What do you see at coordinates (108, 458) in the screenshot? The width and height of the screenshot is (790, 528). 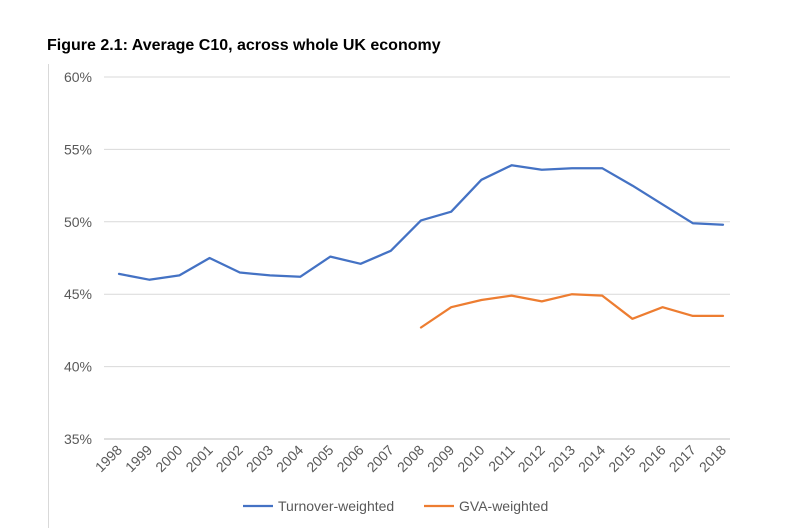 I see `x-tick-label: 1998` at bounding box center [108, 458].